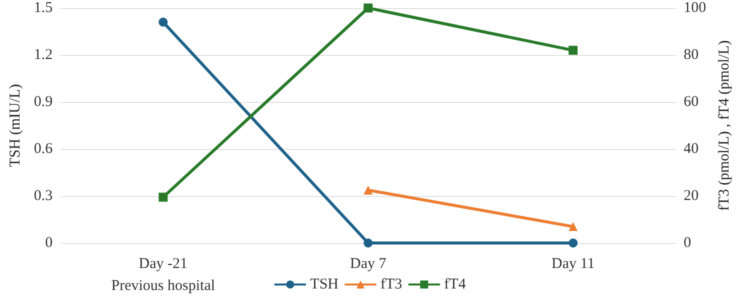 The image size is (740, 297). What do you see at coordinates (49, 243) in the screenshot?
I see `y-tick-label: 0` at bounding box center [49, 243].